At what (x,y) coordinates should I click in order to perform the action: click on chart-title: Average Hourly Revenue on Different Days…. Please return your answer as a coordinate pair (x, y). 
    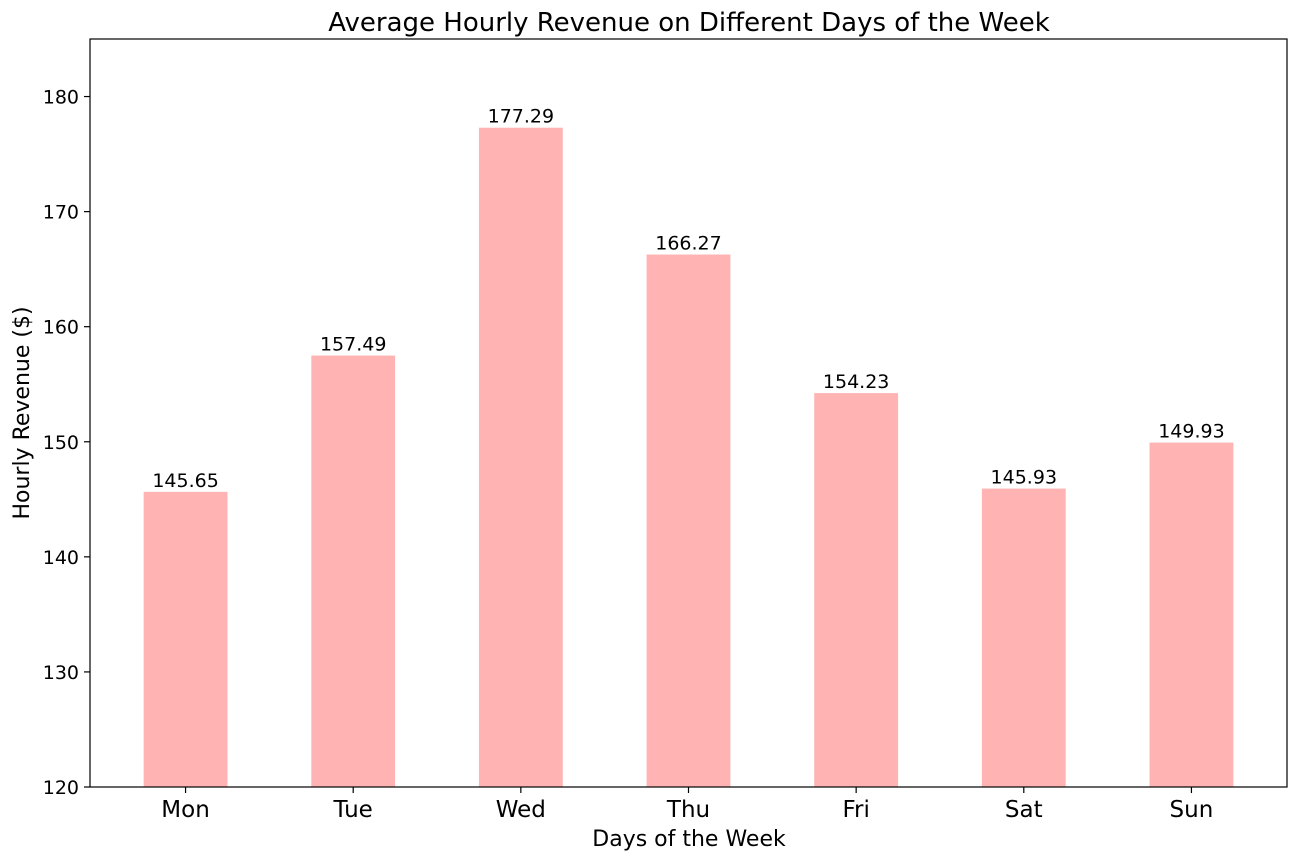
    Looking at the image, I should click on (689, 23).